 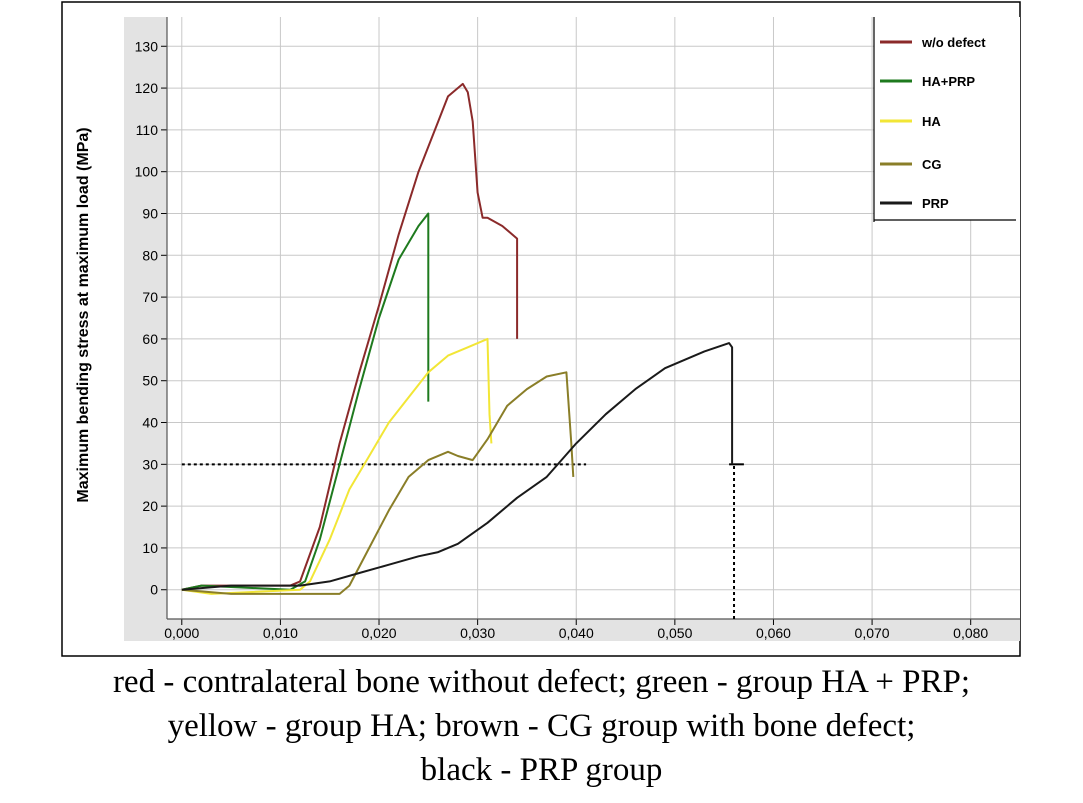 What do you see at coordinates (147, 88) in the screenshot?
I see `y-tick-label: 120` at bounding box center [147, 88].